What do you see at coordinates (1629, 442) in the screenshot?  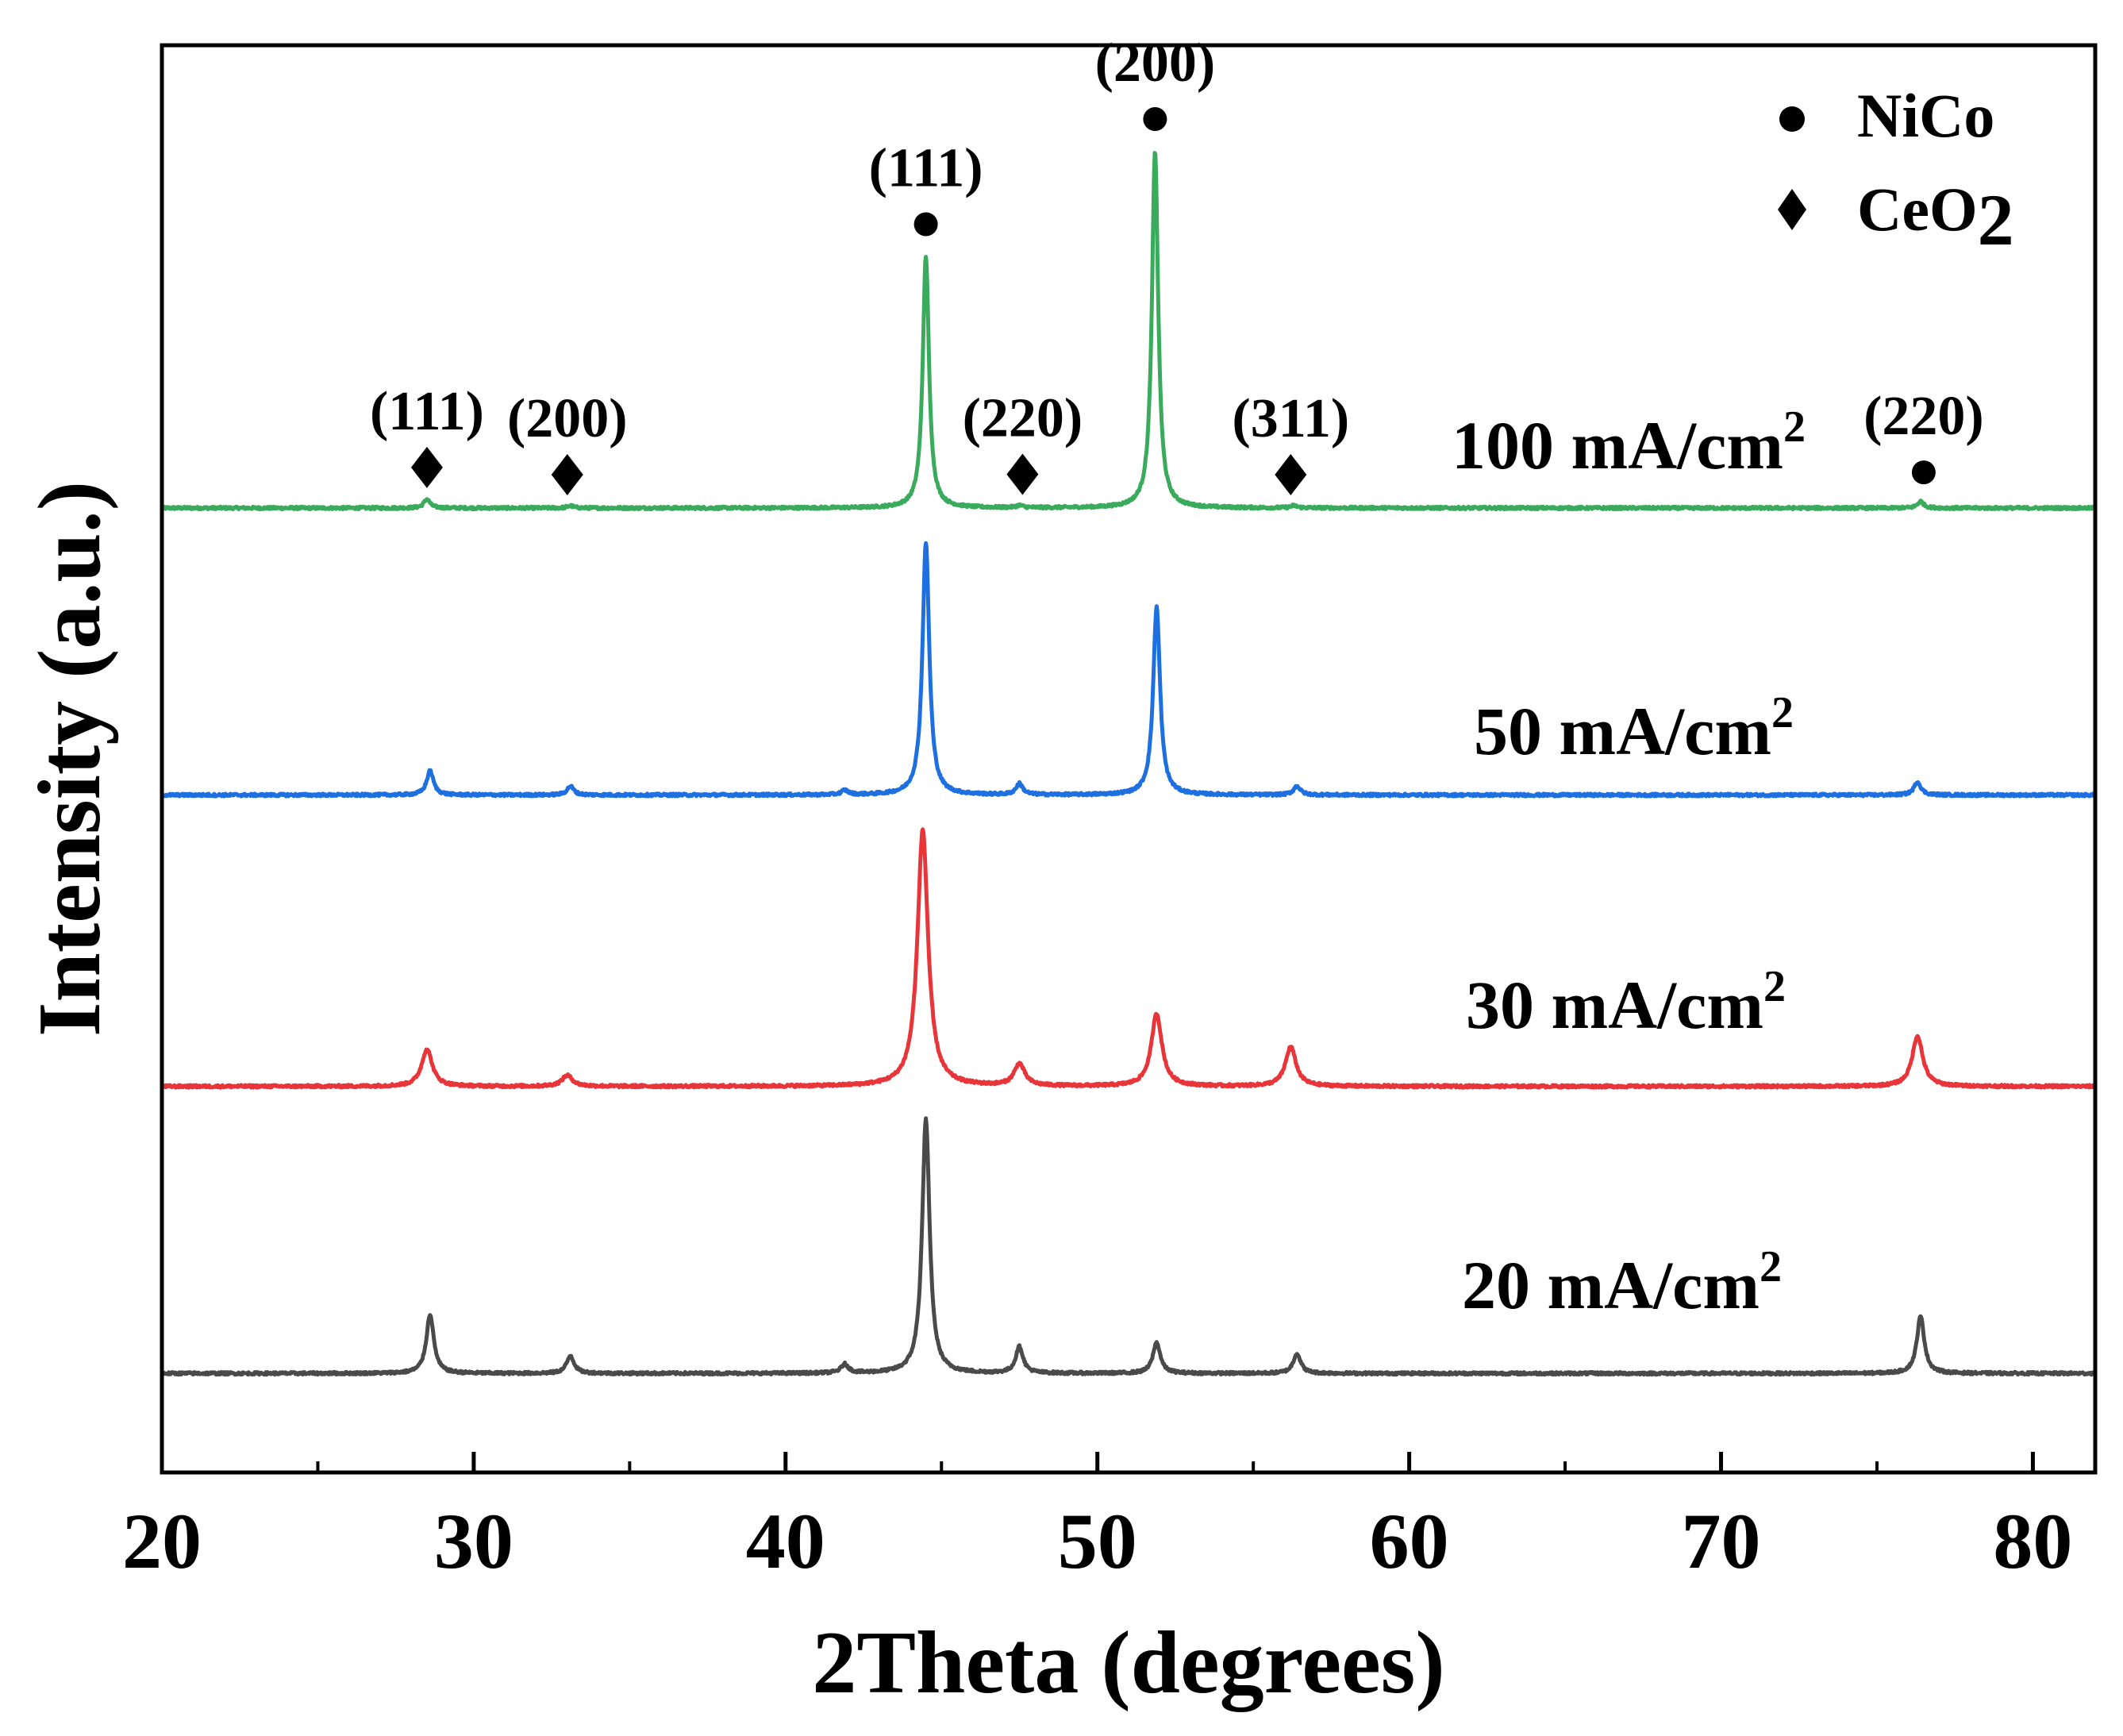 I see `series-label-1: 100 mA/cm2` at bounding box center [1629, 442].